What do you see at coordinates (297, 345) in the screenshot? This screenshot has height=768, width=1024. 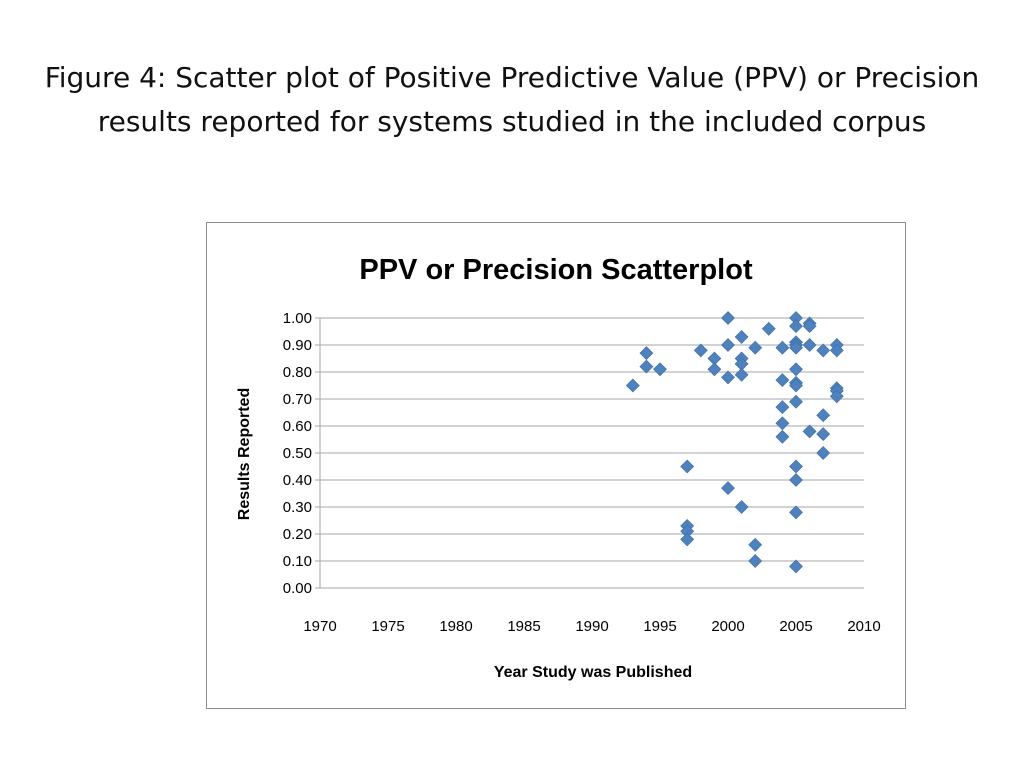 I see `y-tick-label: 0.90` at bounding box center [297, 345].